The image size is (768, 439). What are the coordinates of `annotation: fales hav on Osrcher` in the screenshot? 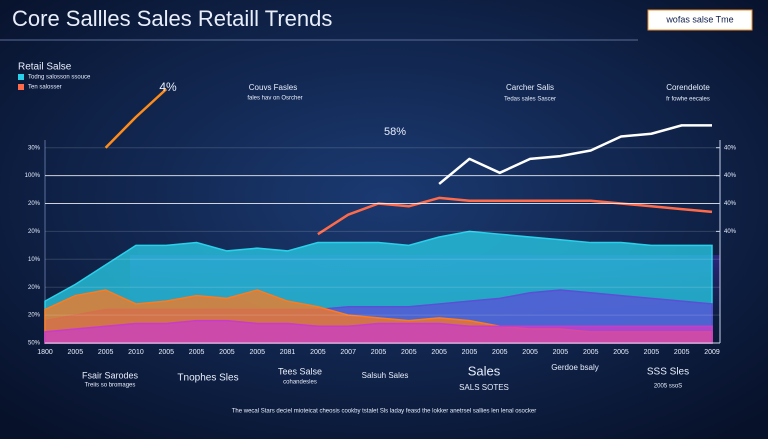 It's located at (274, 99).